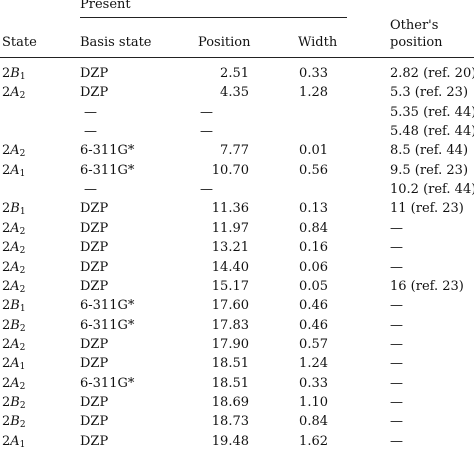  What do you see at coordinates (230, 267) in the screenshot?
I see `position-cell: 14.40` at bounding box center [230, 267].